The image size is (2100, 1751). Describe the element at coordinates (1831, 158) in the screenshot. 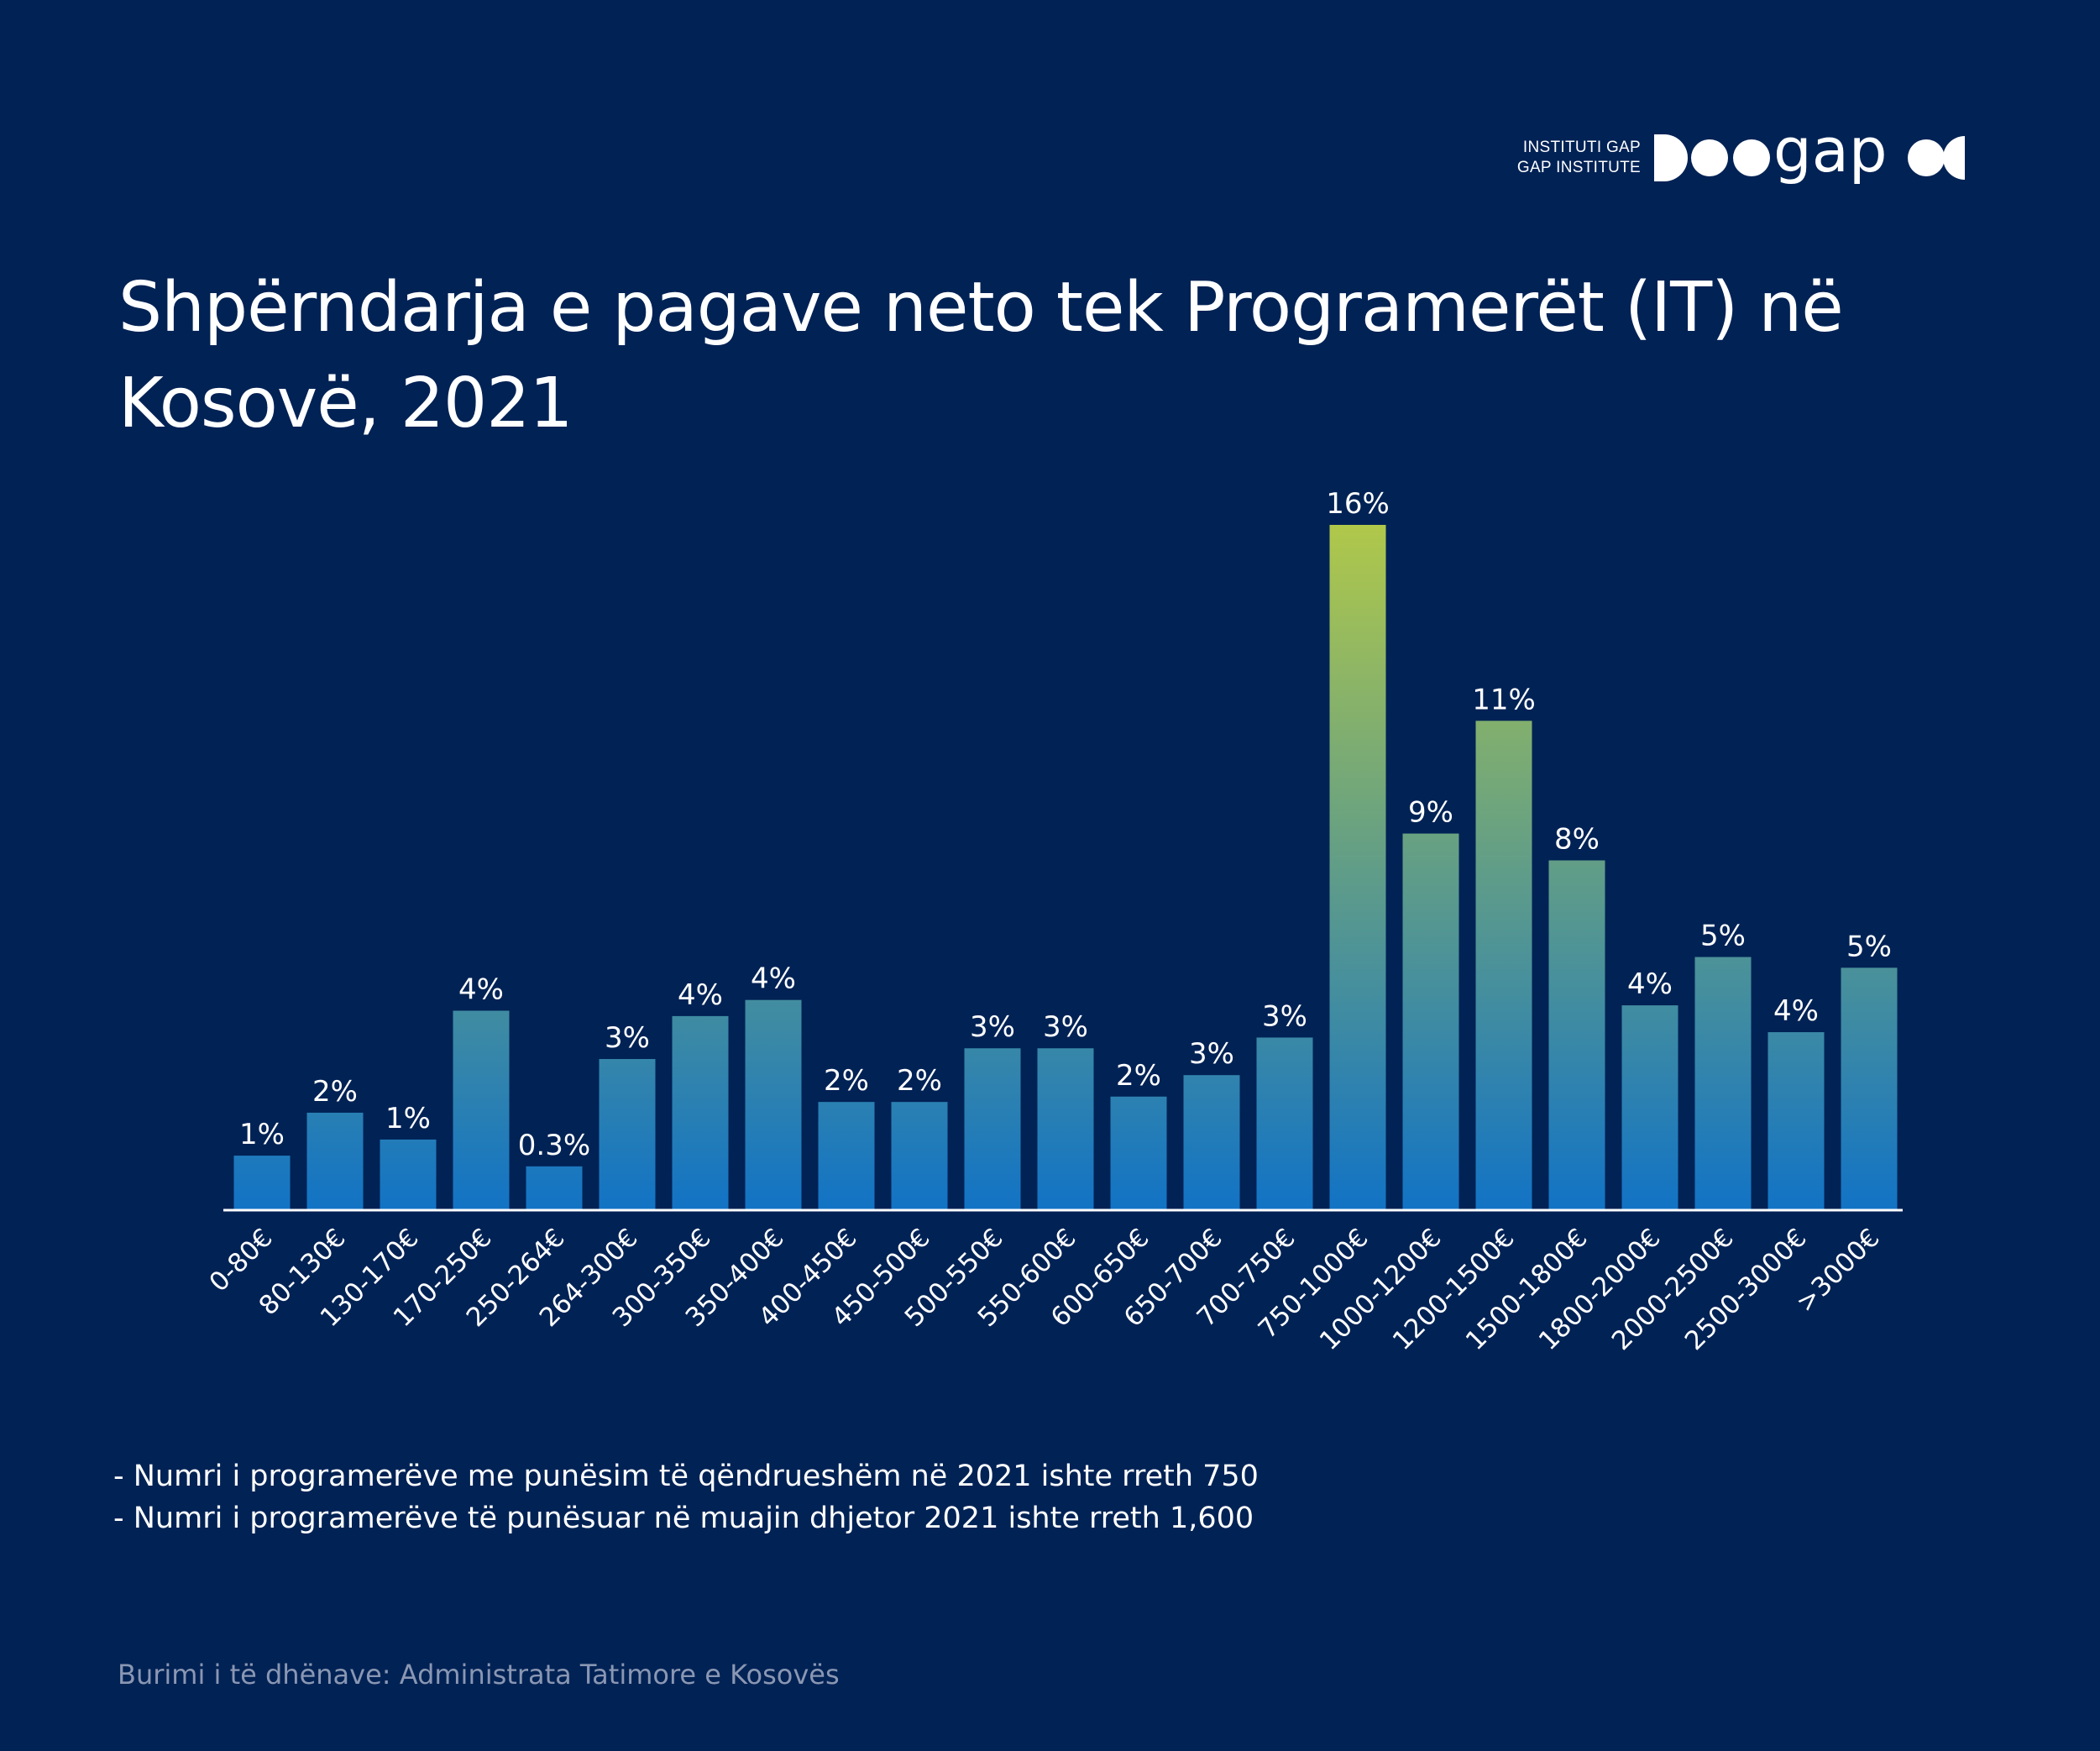

I see `logo-wordmark: gap` at that location.